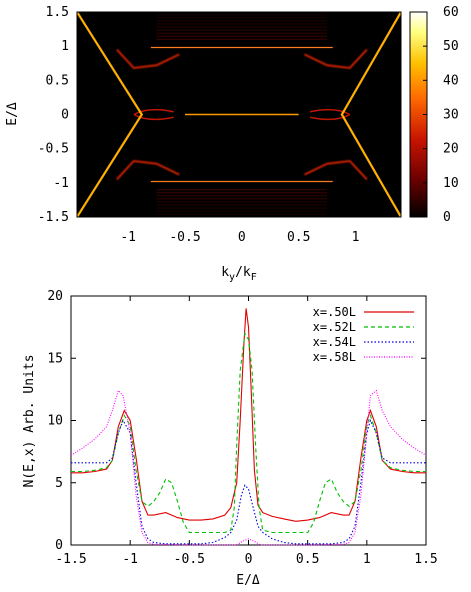  Describe the element at coordinates (249, 559) in the screenshot. I see `line-x-tick-label: 0` at that location.